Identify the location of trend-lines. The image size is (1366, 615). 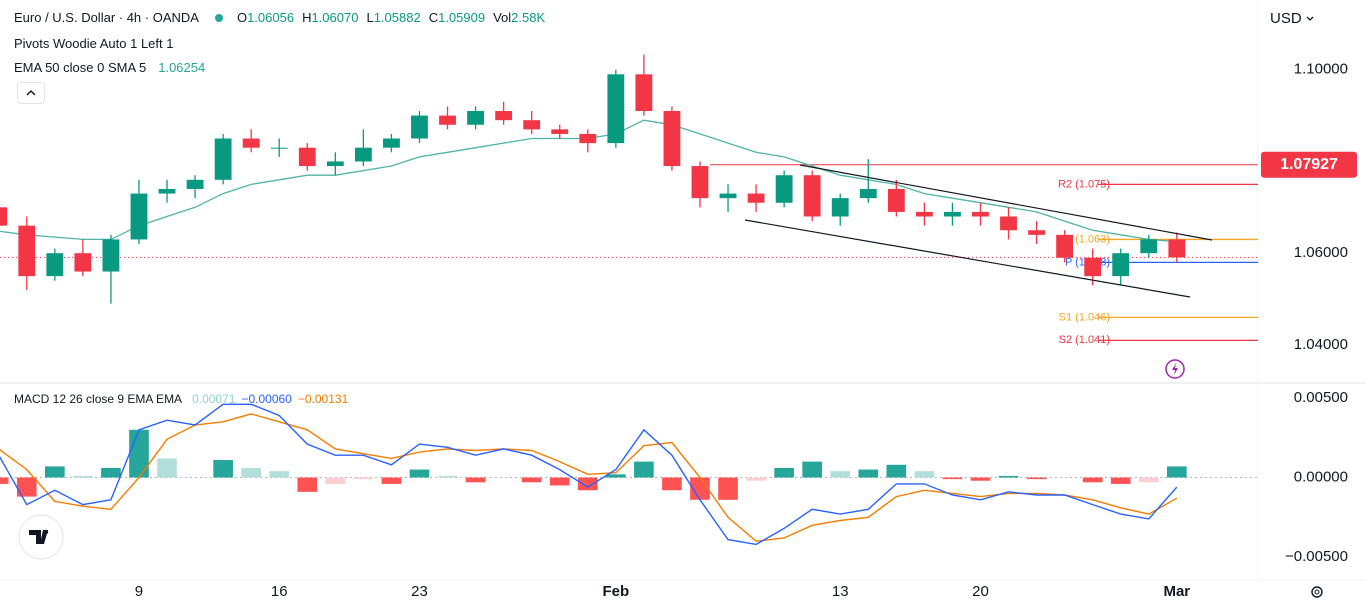
(978, 231).